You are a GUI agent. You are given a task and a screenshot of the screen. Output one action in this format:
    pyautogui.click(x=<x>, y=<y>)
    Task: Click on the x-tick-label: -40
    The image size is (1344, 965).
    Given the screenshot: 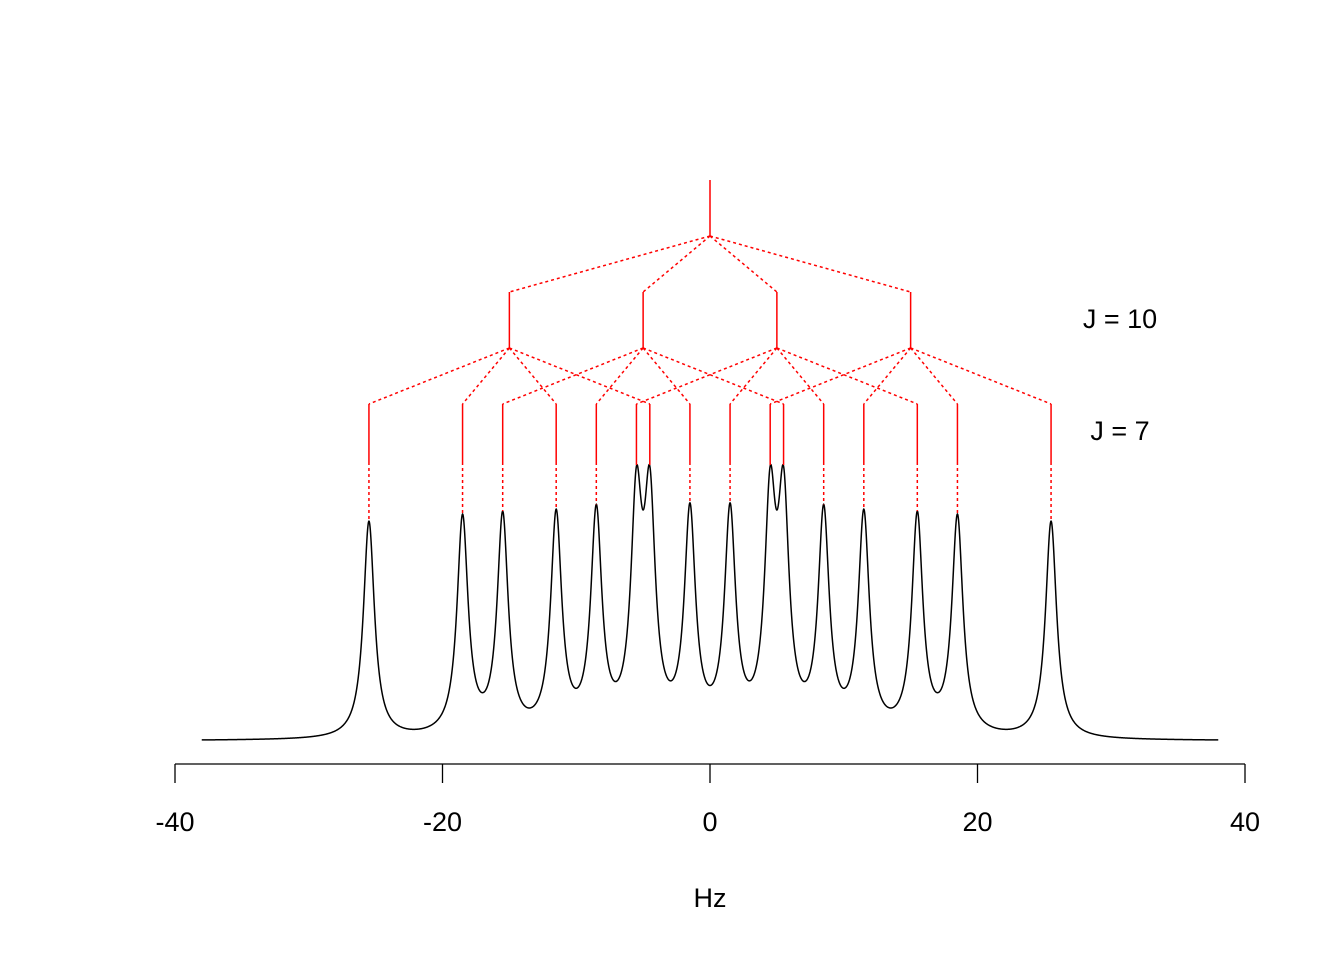 What is the action you would take?
    pyautogui.click(x=174, y=822)
    